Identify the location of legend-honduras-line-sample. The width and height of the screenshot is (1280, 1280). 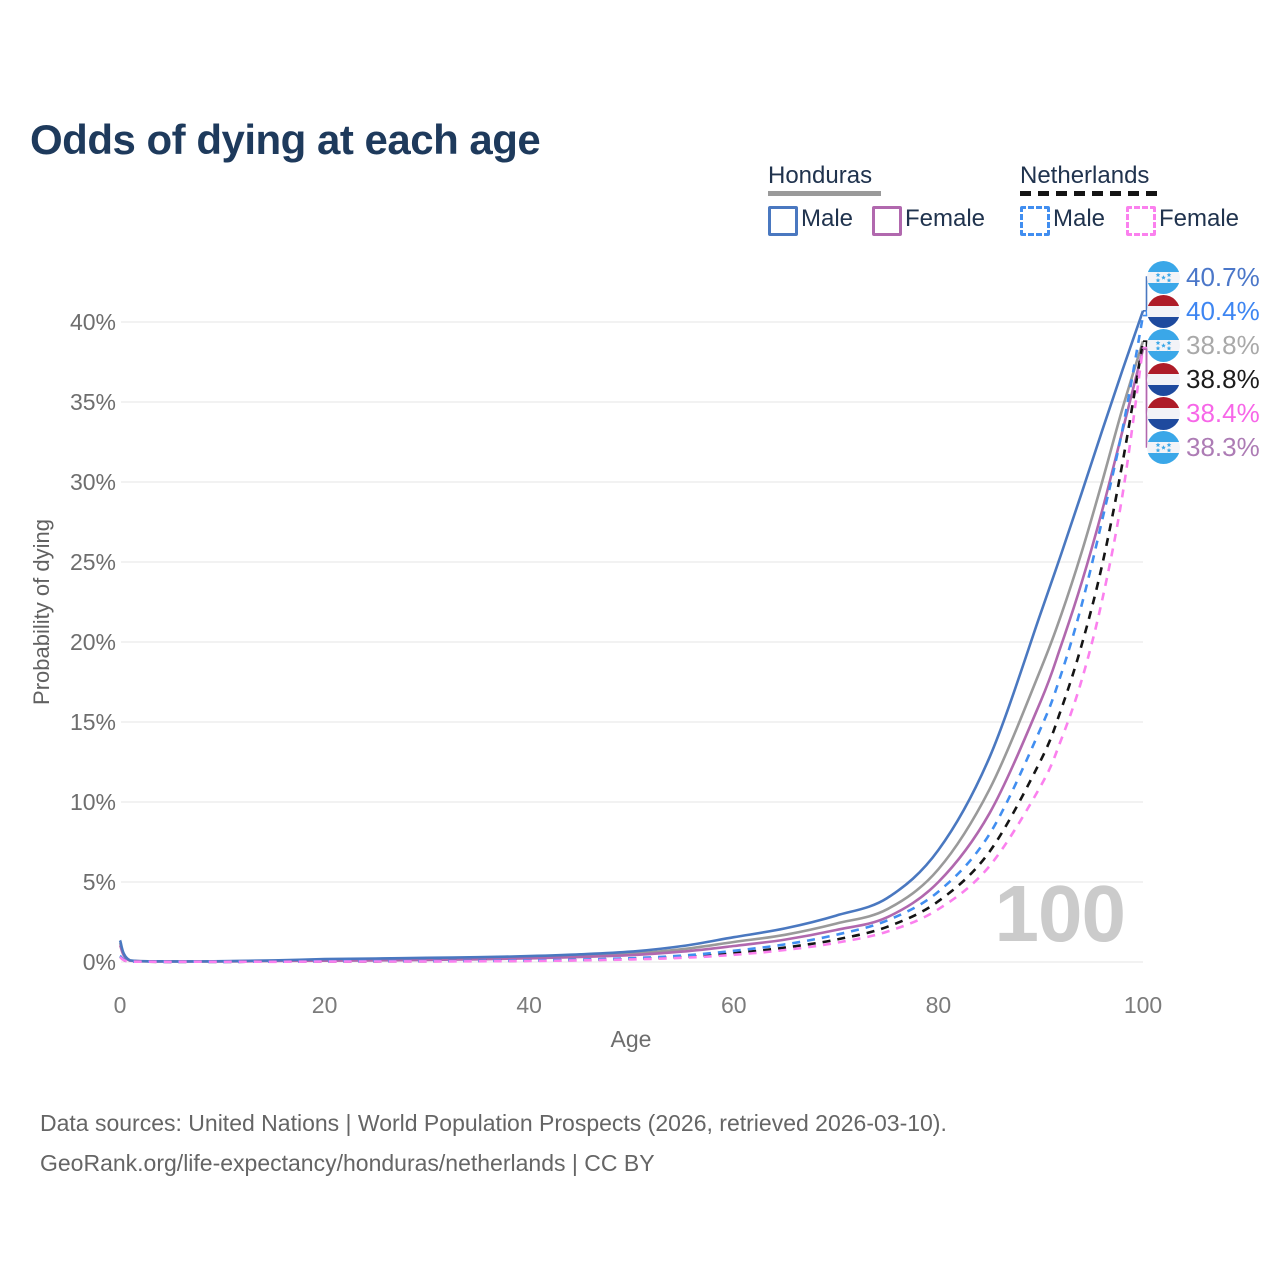
(824, 193).